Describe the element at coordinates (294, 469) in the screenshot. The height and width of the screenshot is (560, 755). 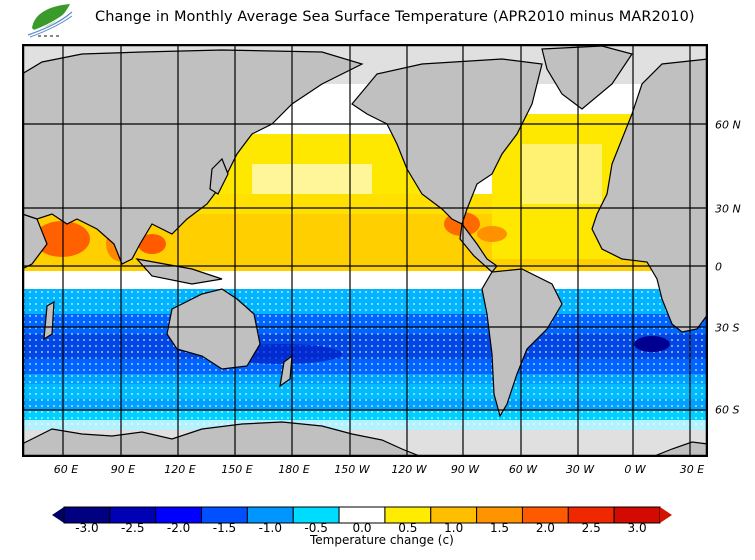
I see `lon-label: 180 E` at that location.